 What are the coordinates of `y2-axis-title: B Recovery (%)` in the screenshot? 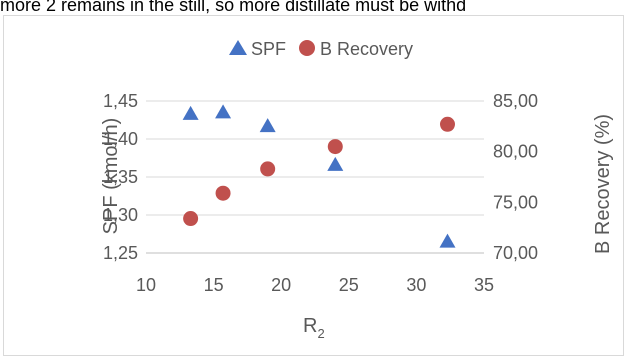 It's located at (603, 184).